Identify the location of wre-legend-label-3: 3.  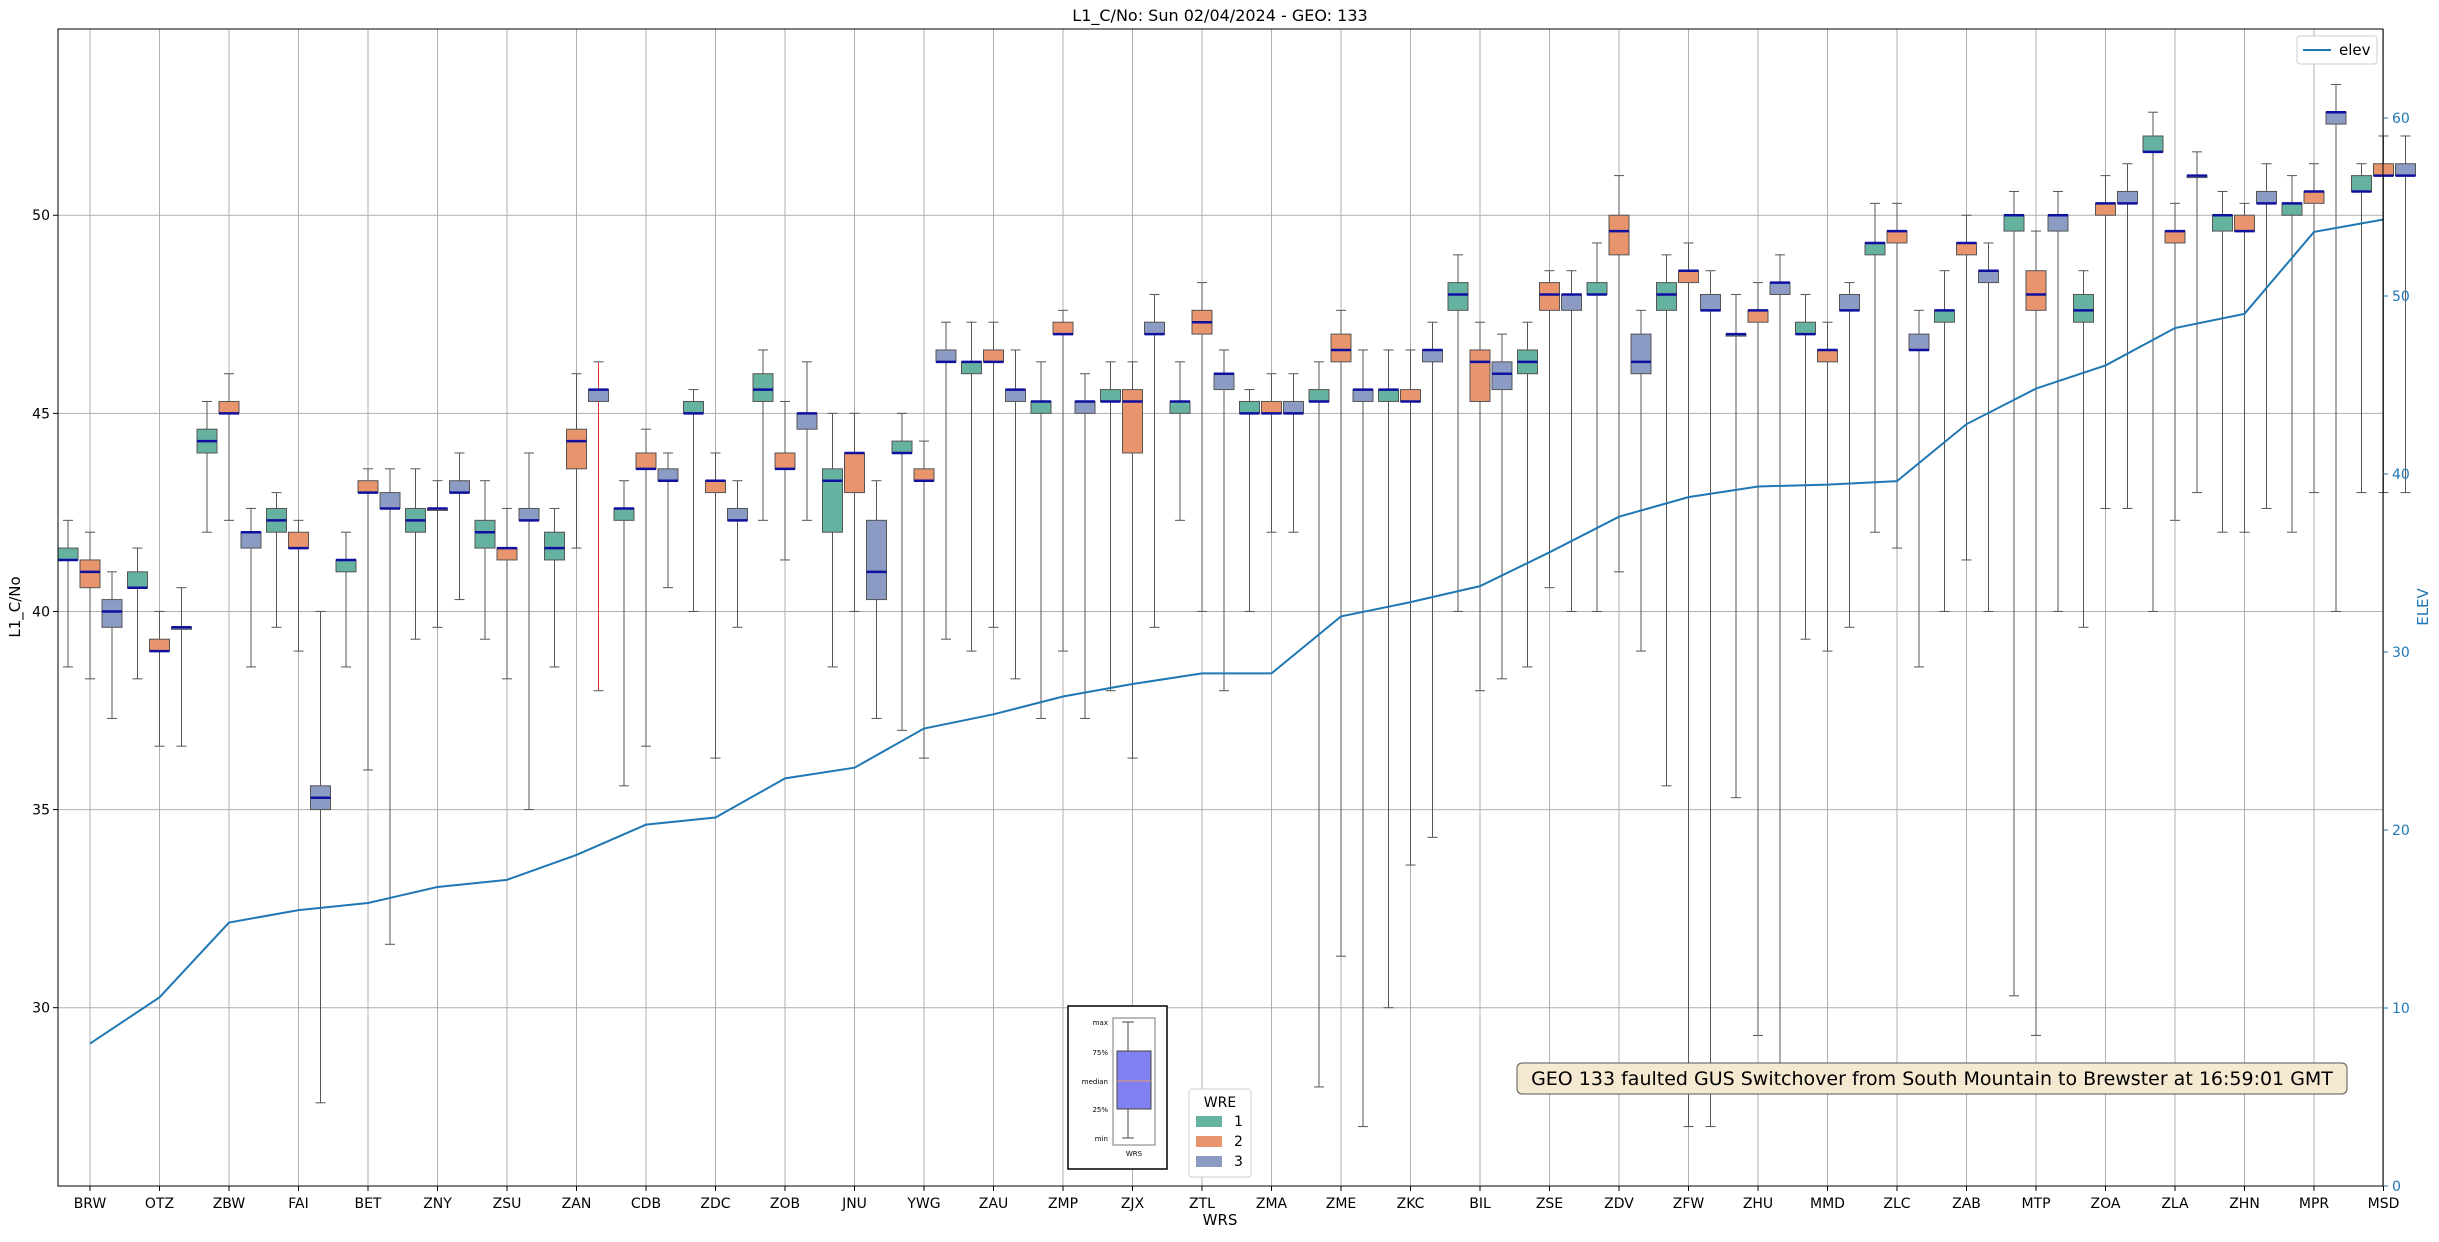
(1238, 1162).